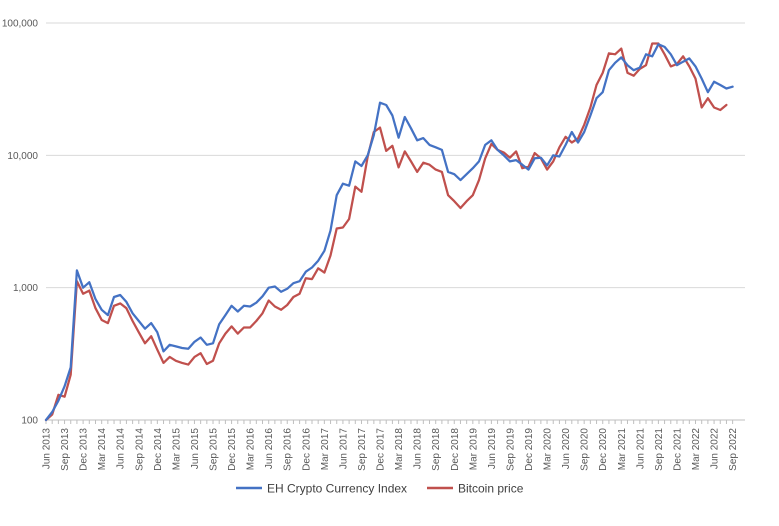 The image size is (779, 526). I want to click on x-tick-label: Sep 2018, so click(436, 449).